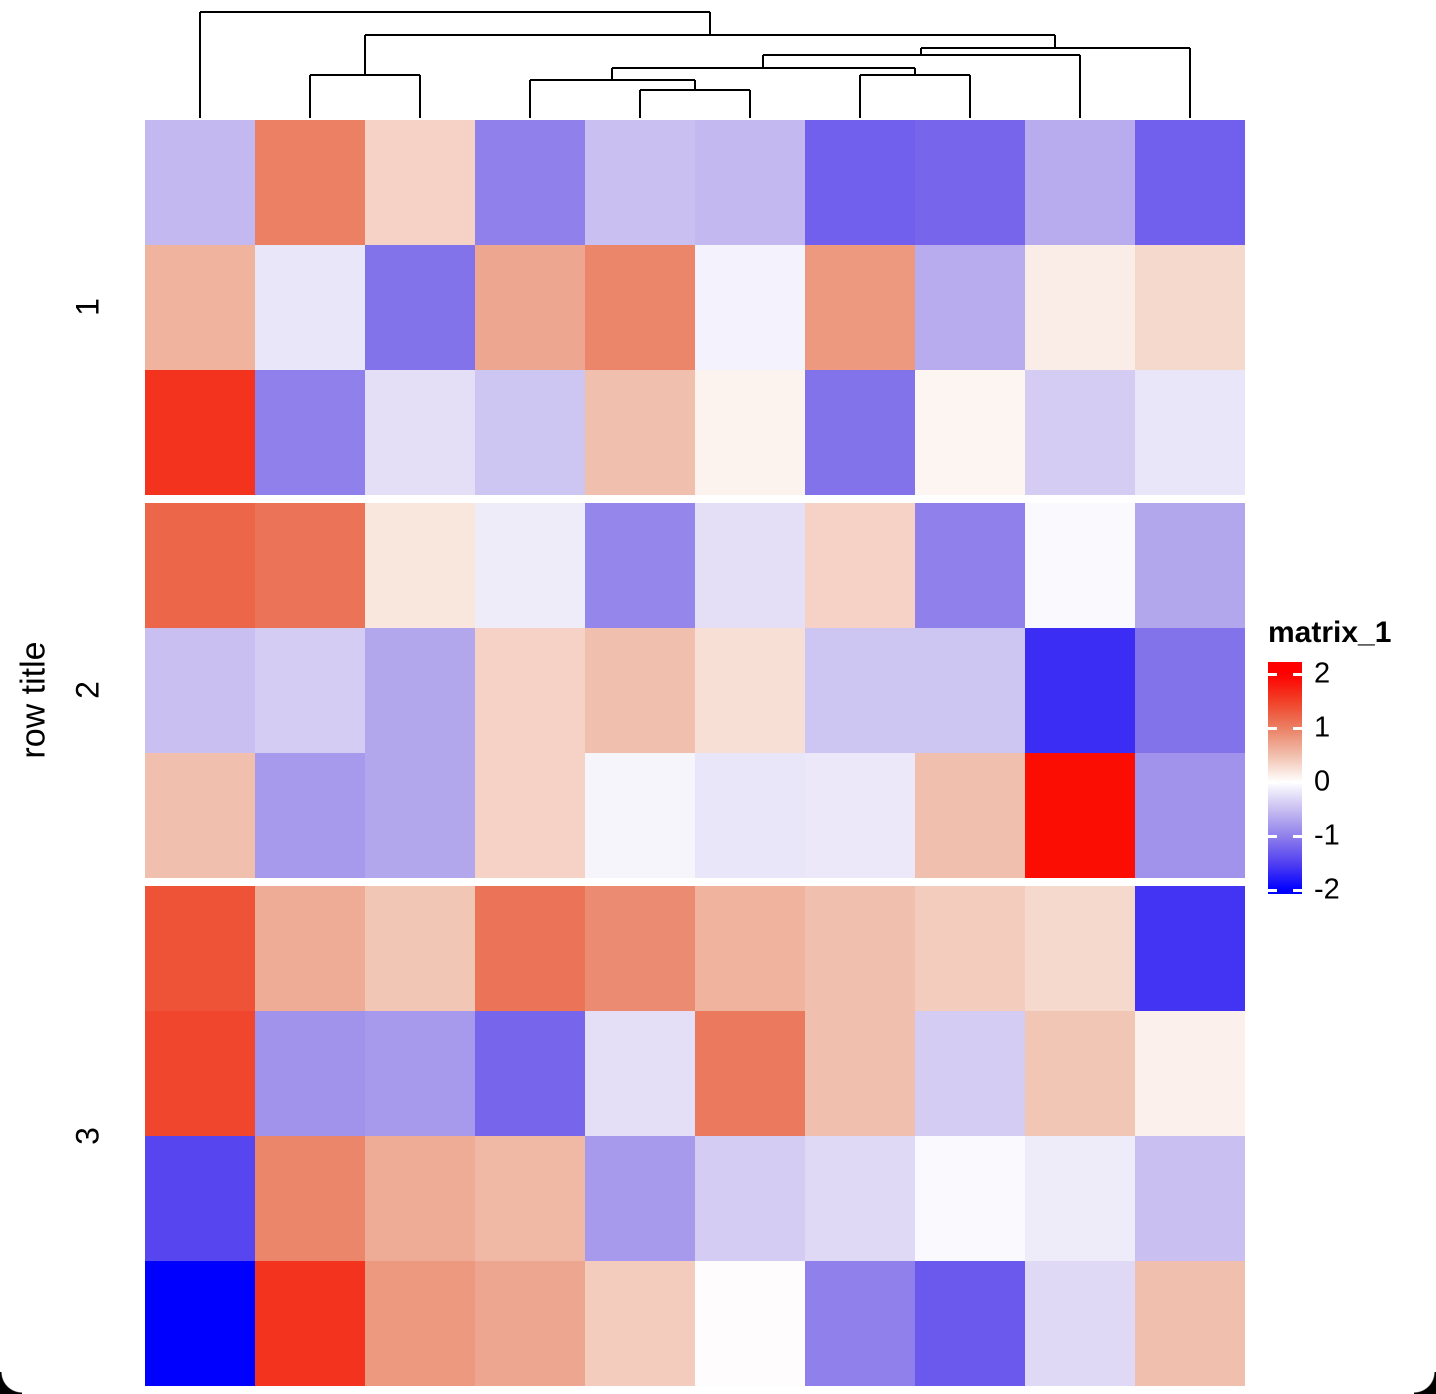  I want to click on legend-tick-label: -2, so click(1327, 889).